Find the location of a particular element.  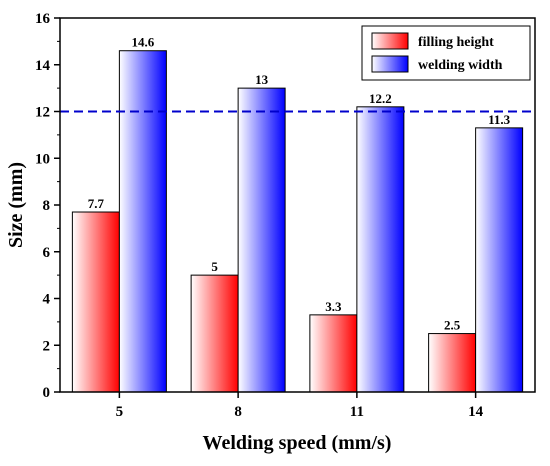

x-tick-label-8: 8 is located at coordinates (238, 412).